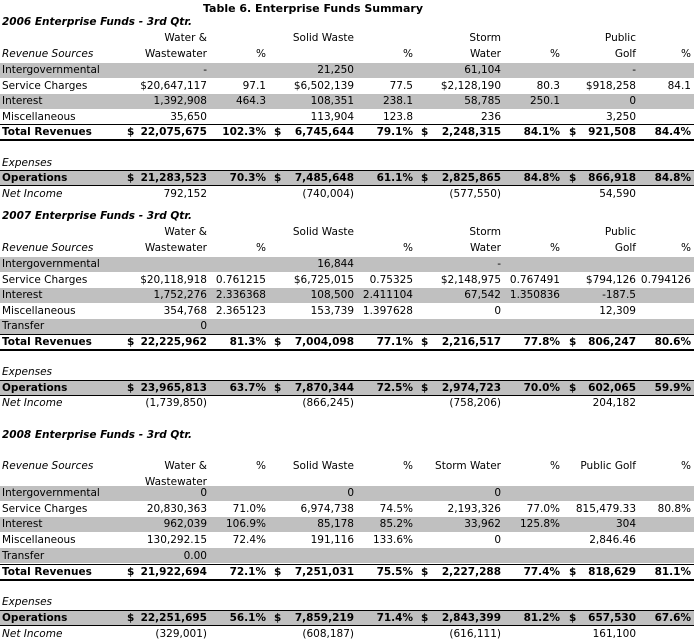 The height and width of the screenshot is (642, 695). Describe the element at coordinates (620, 116) in the screenshot. I see `cell: 3,250` at that location.